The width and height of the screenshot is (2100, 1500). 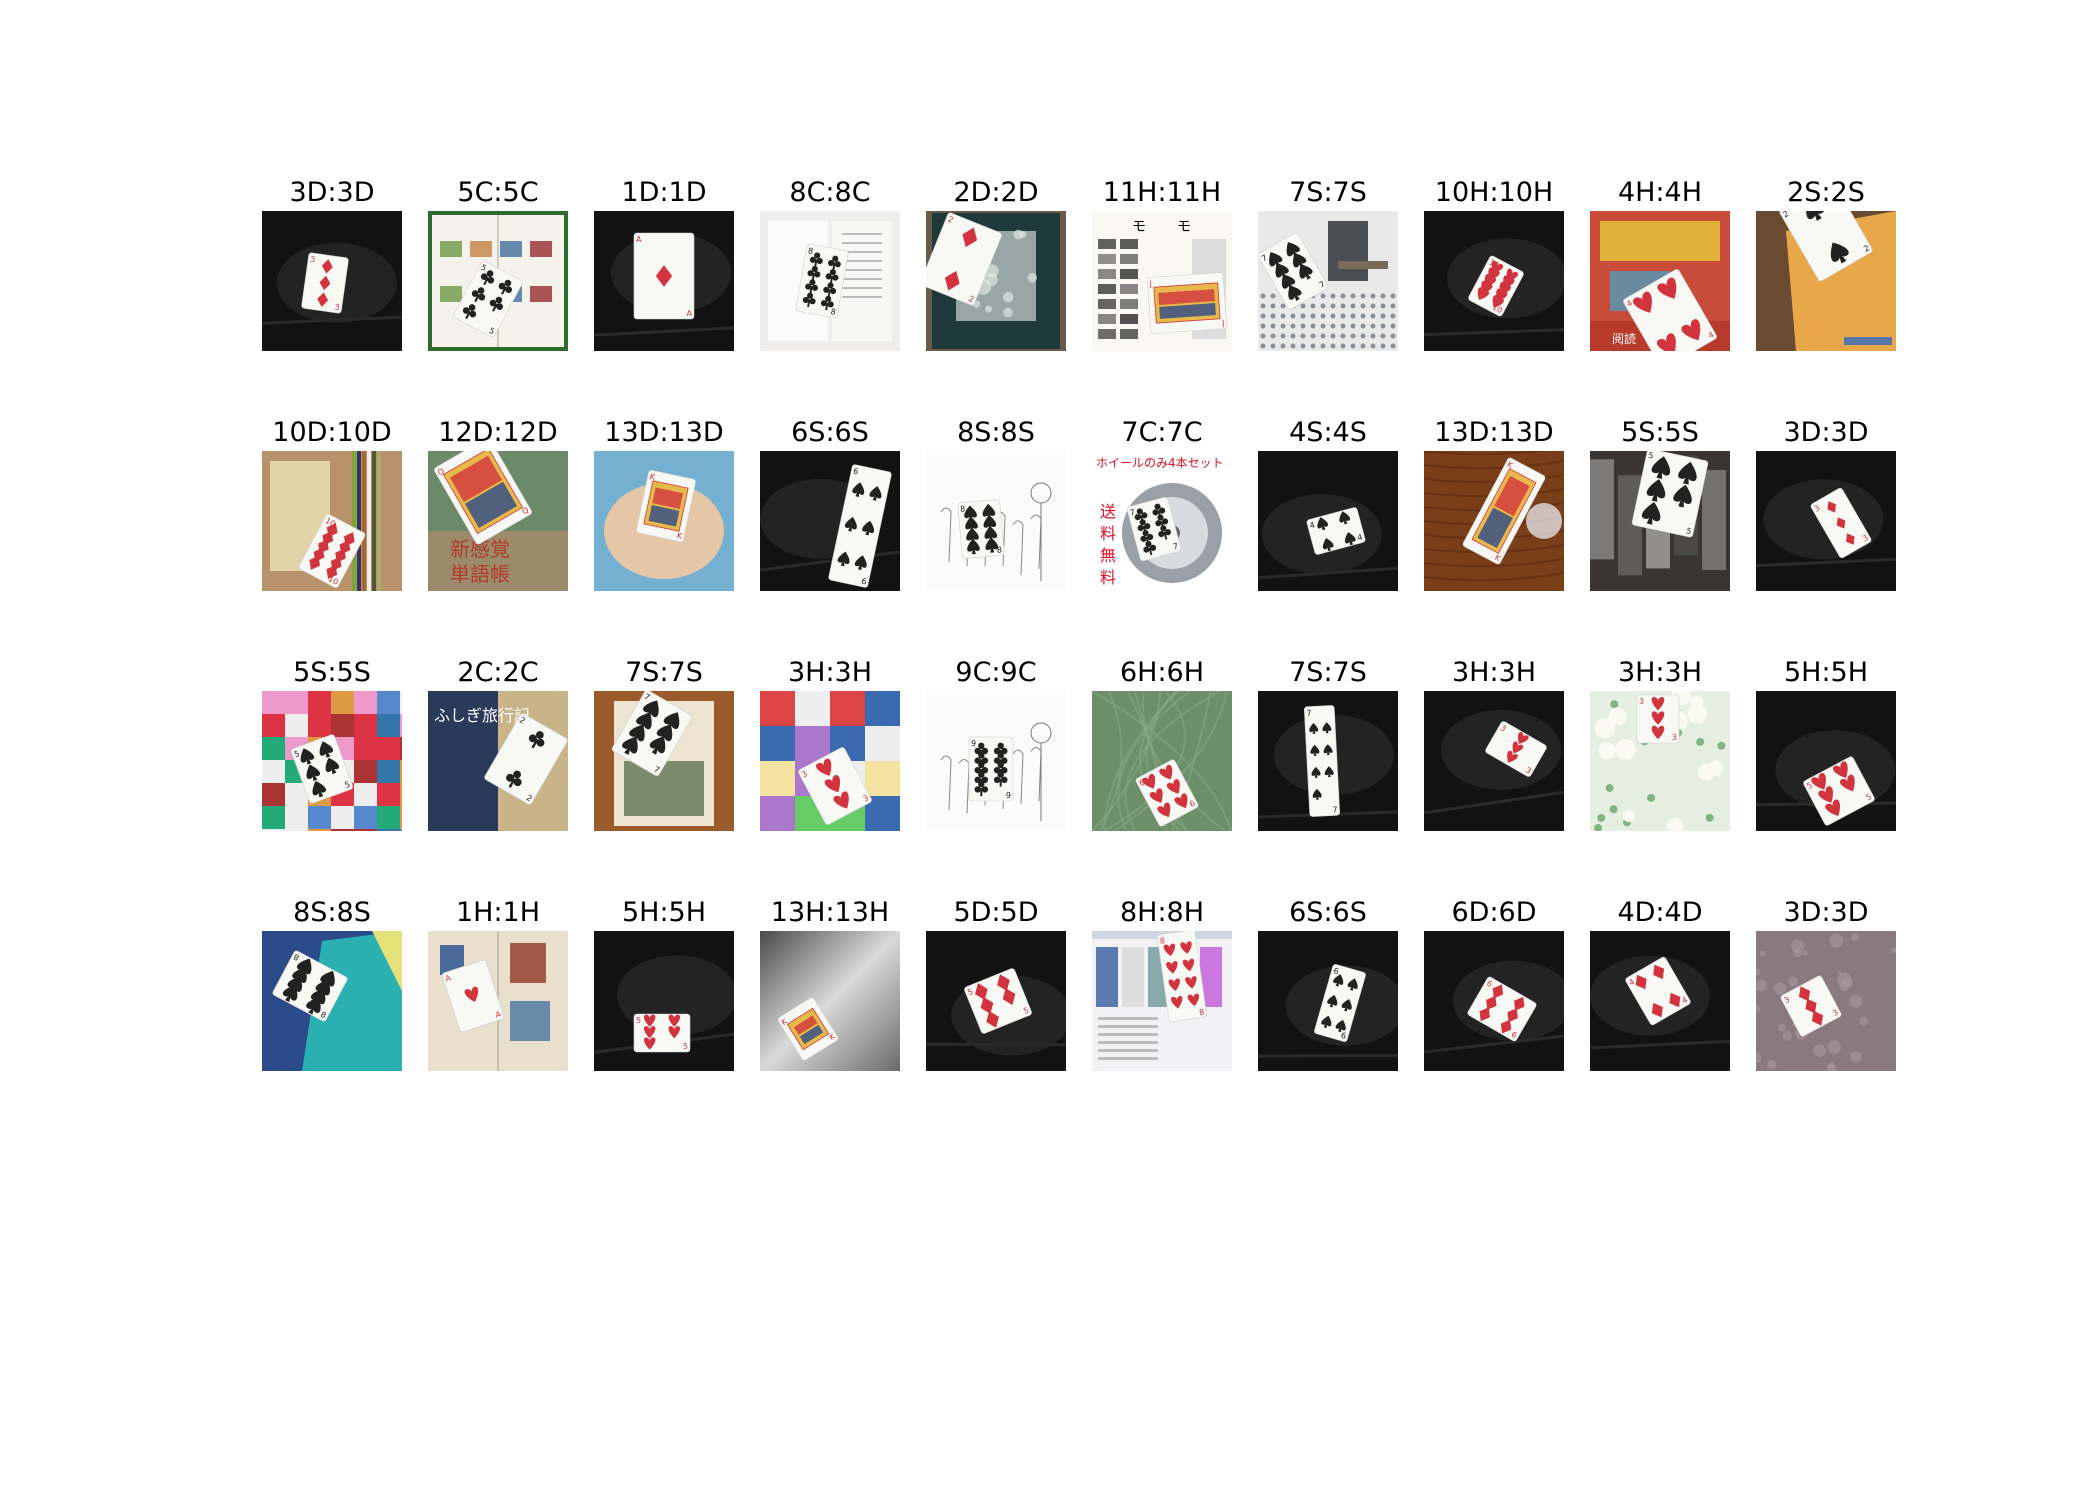 What do you see at coordinates (1328, 432) in the screenshot?
I see `cell-caption: 4S:4S` at bounding box center [1328, 432].